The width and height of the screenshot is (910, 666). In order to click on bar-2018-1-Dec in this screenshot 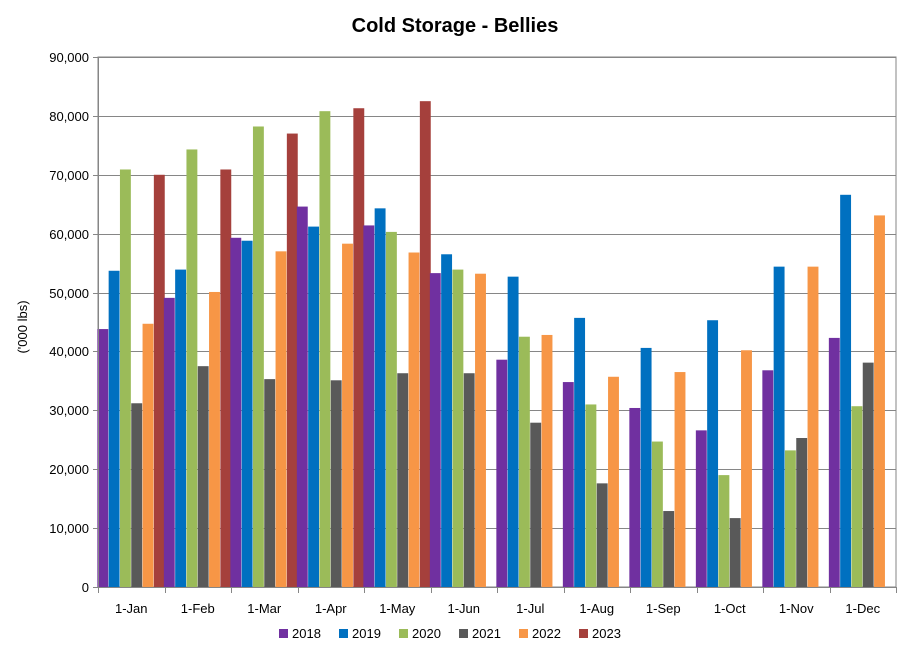, I will do `click(834, 462)`.